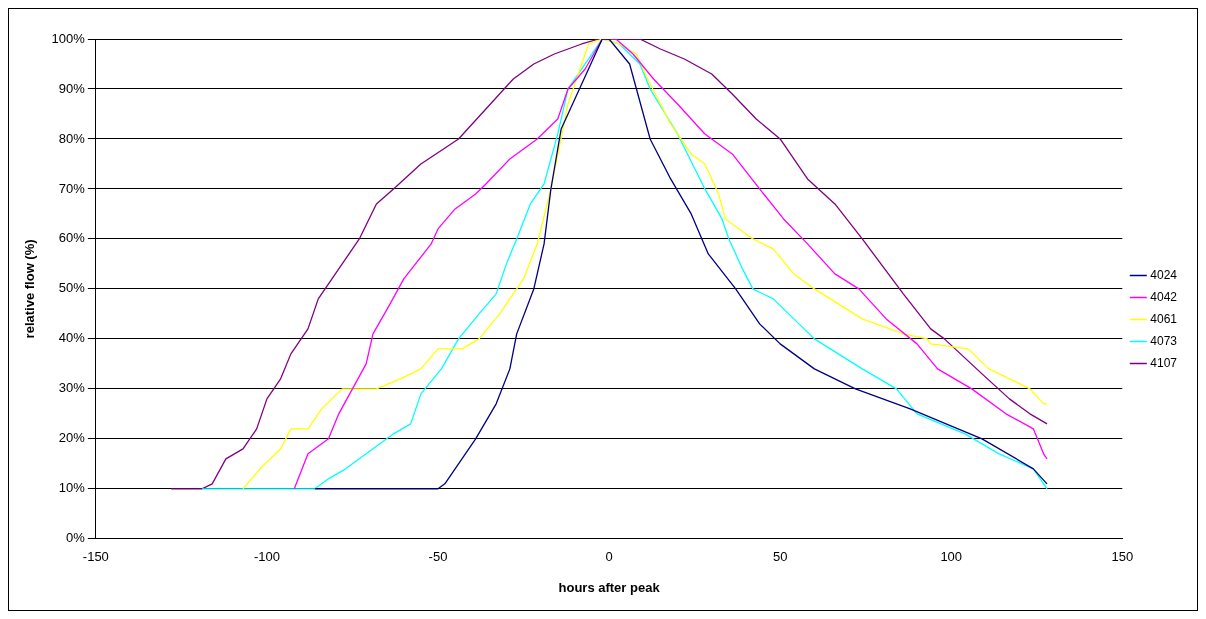  I want to click on legend-label: 4042, so click(1164, 296).